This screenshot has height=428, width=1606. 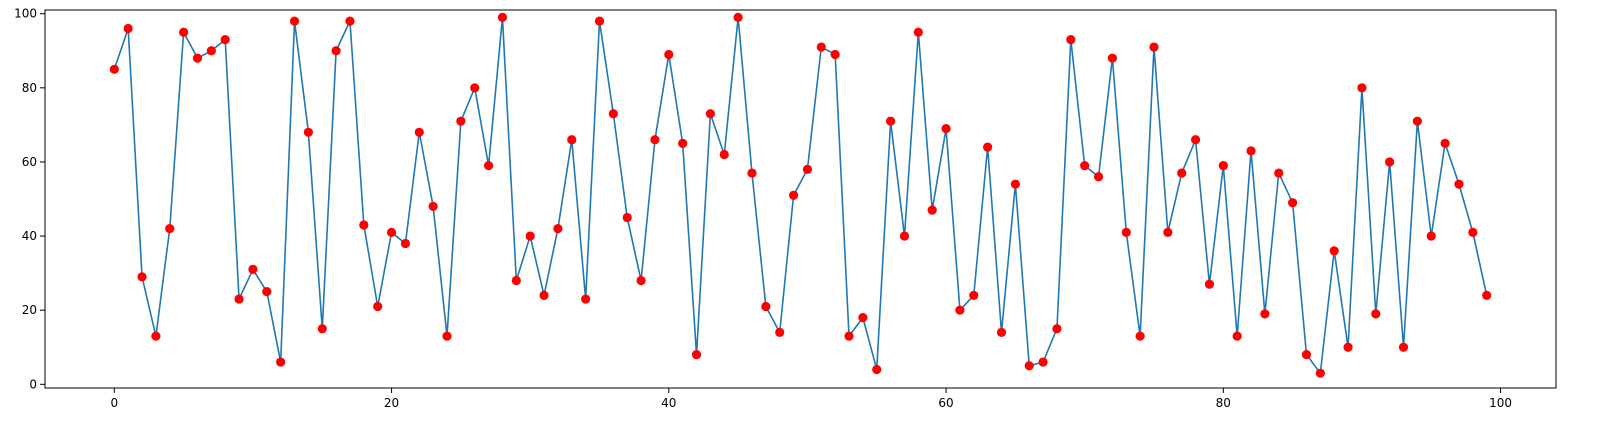 What do you see at coordinates (29, 310) in the screenshot?
I see `y-tick-label: 20` at bounding box center [29, 310].